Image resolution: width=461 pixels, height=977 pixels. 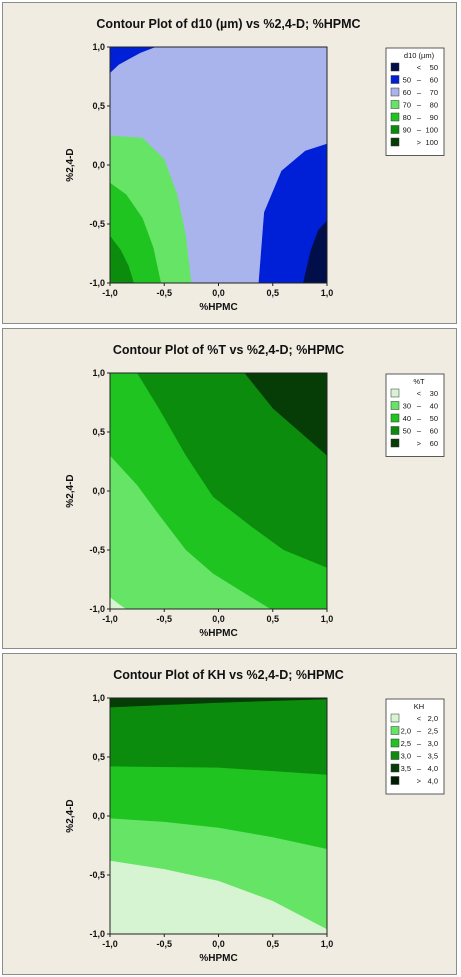 What do you see at coordinates (407, 406) in the screenshot?
I see `legend-entry-label: 30` at bounding box center [407, 406].